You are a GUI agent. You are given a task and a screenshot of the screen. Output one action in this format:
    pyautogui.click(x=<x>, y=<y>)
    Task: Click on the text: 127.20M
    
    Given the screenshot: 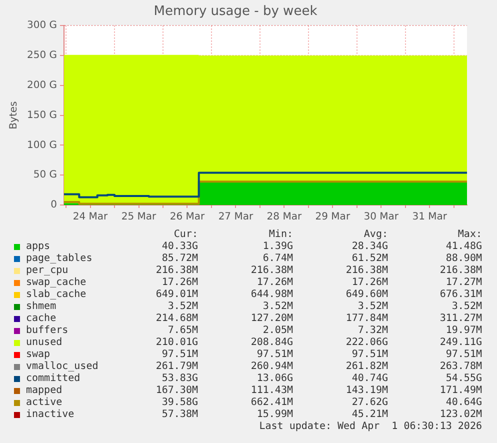 What is the action you would take?
    pyautogui.click(x=271, y=319)
    